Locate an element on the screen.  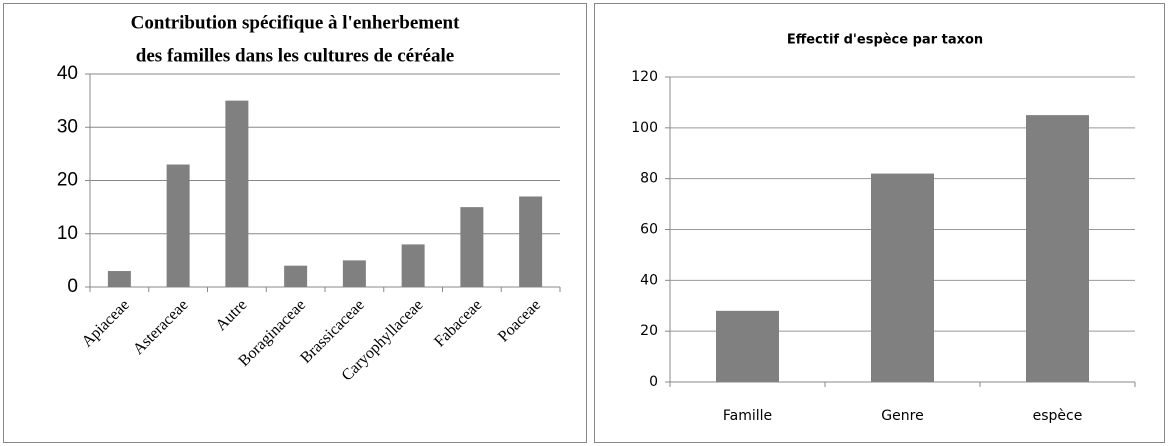
x-tick-label: Famille is located at coordinates (747, 416).